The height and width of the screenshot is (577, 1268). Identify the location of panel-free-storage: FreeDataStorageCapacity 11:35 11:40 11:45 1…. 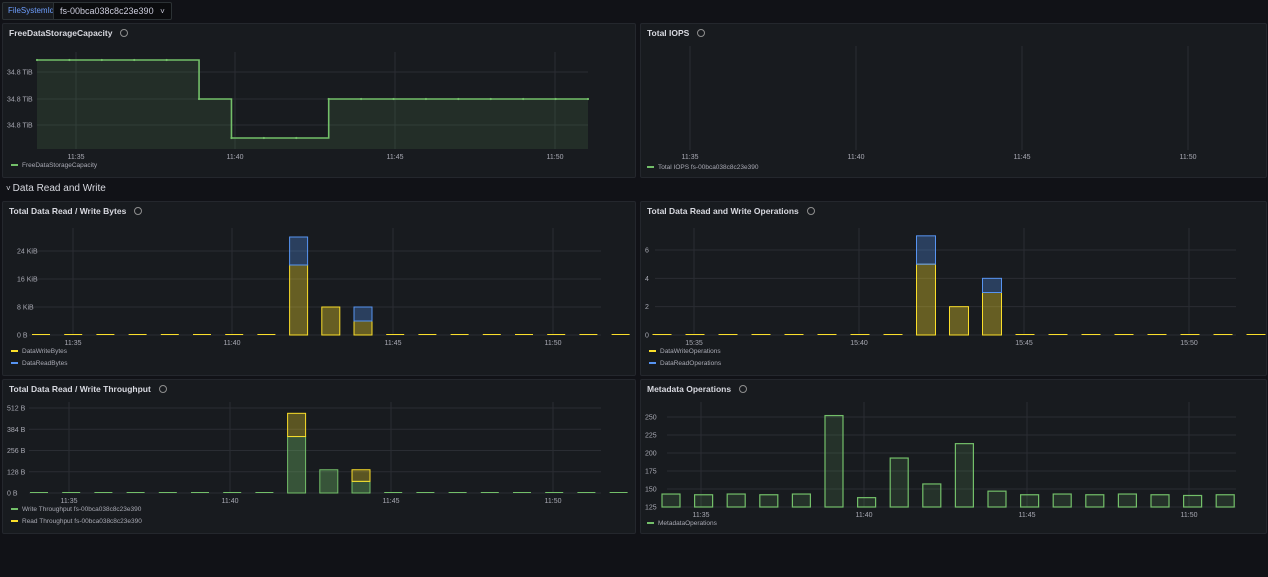
(319, 100).